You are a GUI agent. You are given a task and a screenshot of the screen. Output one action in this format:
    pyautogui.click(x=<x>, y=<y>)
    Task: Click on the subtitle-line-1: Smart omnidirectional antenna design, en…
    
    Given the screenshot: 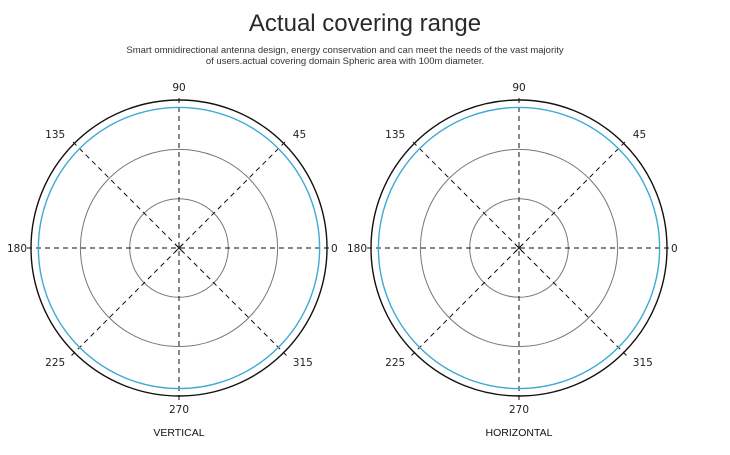 What is the action you would take?
    pyautogui.click(x=345, y=50)
    